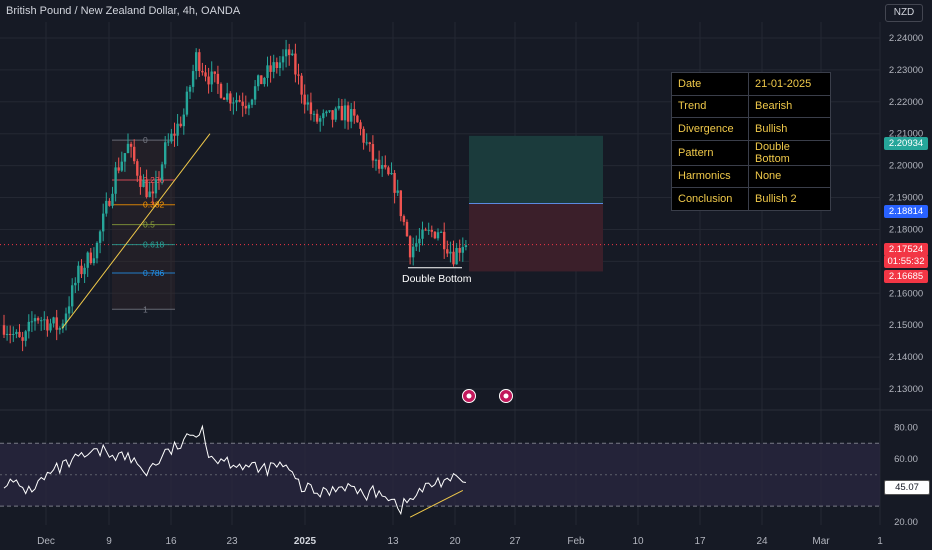 The width and height of the screenshot is (932, 550). What do you see at coordinates (906, 211) in the screenshot?
I see `entry-price-label: 2.18814` at bounding box center [906, 211].